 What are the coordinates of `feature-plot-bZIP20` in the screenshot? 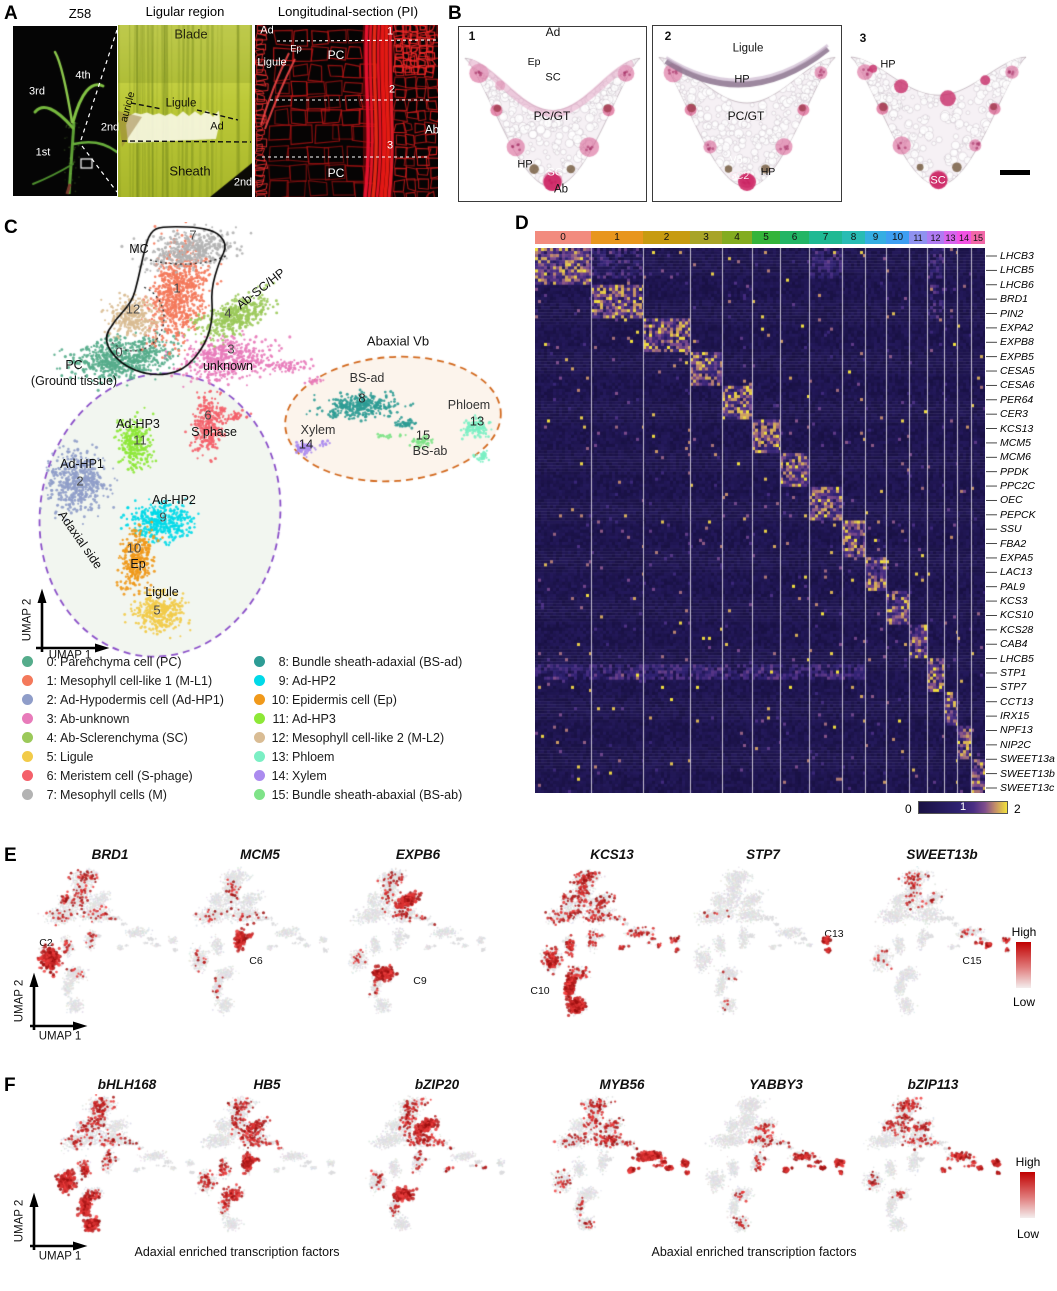 It's located at (437, 1169).